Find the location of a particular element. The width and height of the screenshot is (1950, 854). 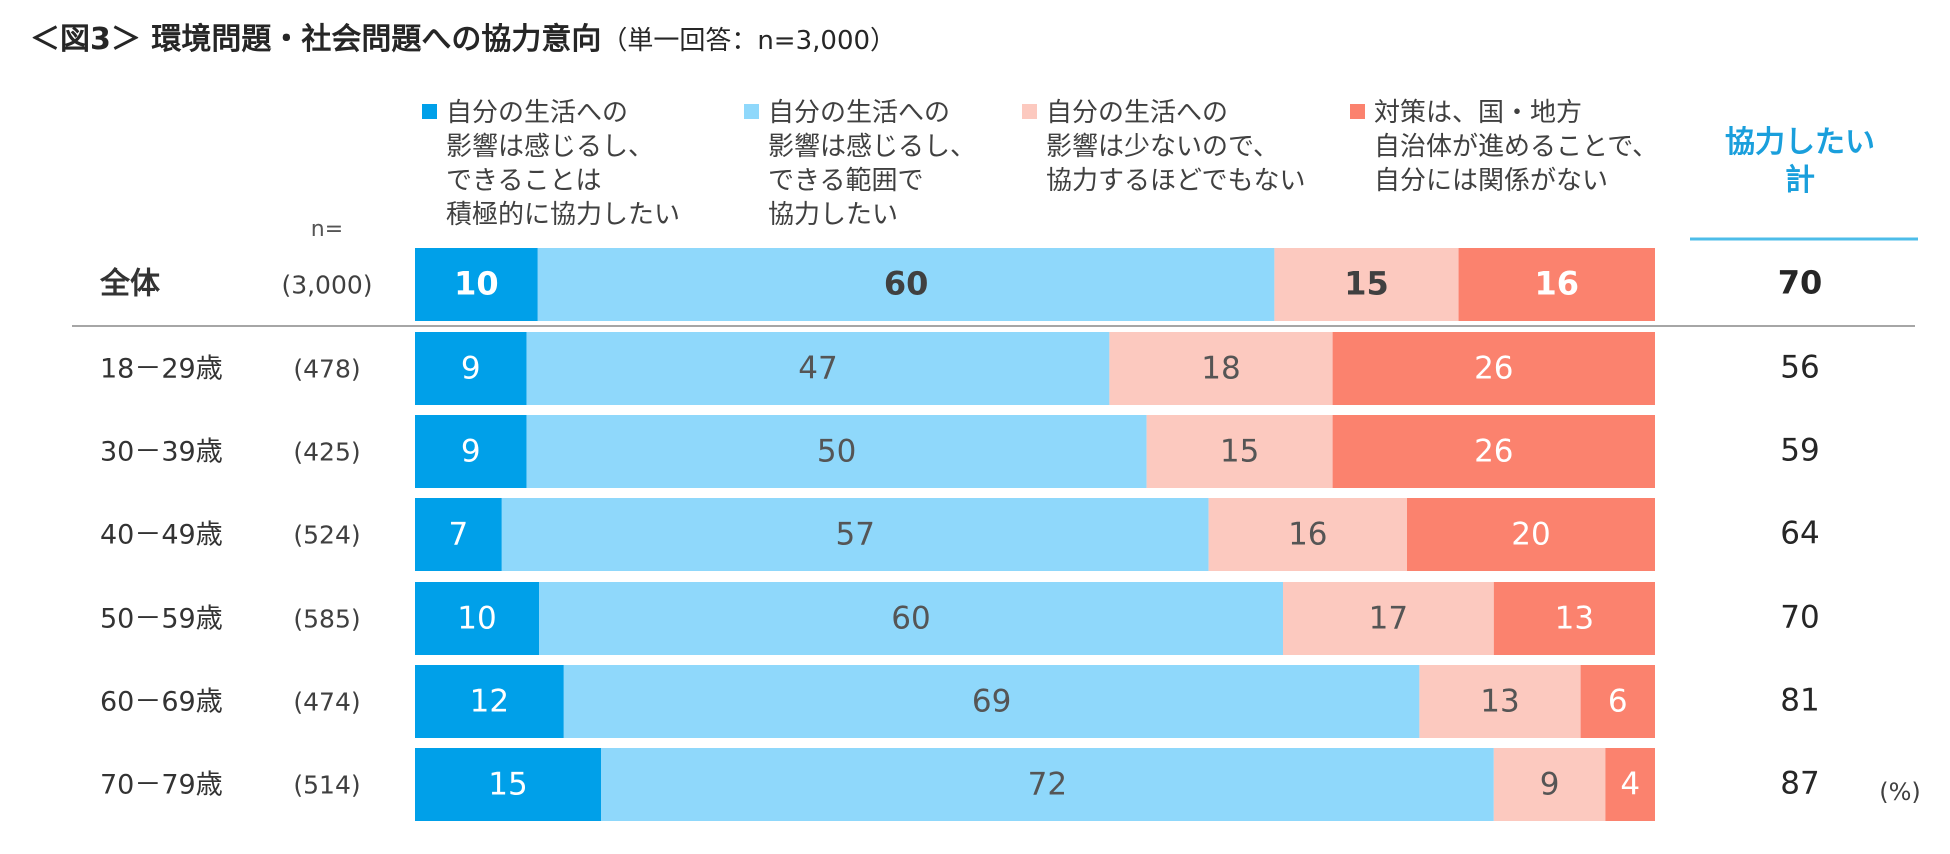

bar-label-3: 13 is located at coordinates (1499, 702).